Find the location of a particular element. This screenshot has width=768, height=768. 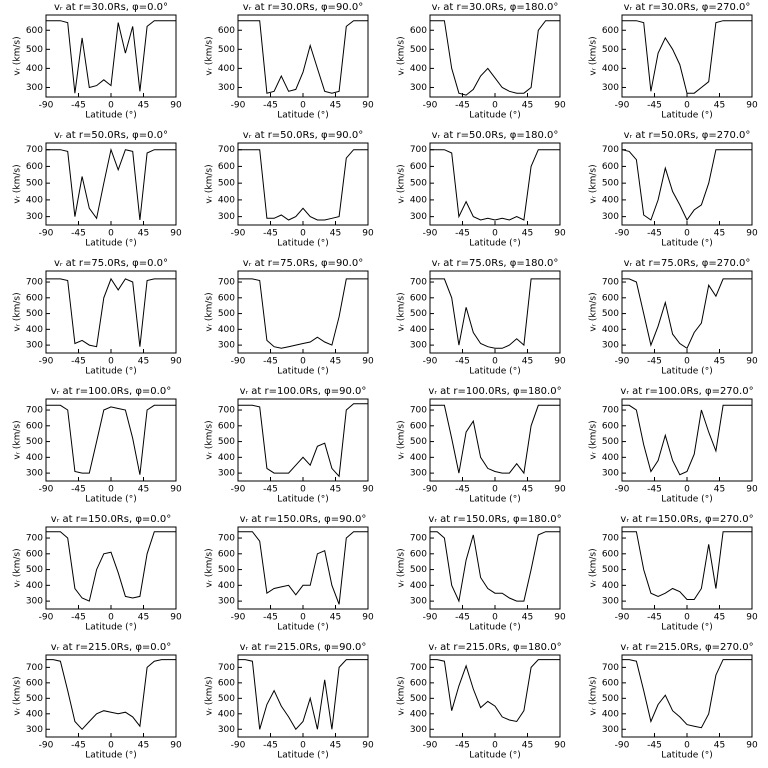

panel-title: vᵣ at r=50.0Rs, φ=180.0° is located at coordinates (495, 135).